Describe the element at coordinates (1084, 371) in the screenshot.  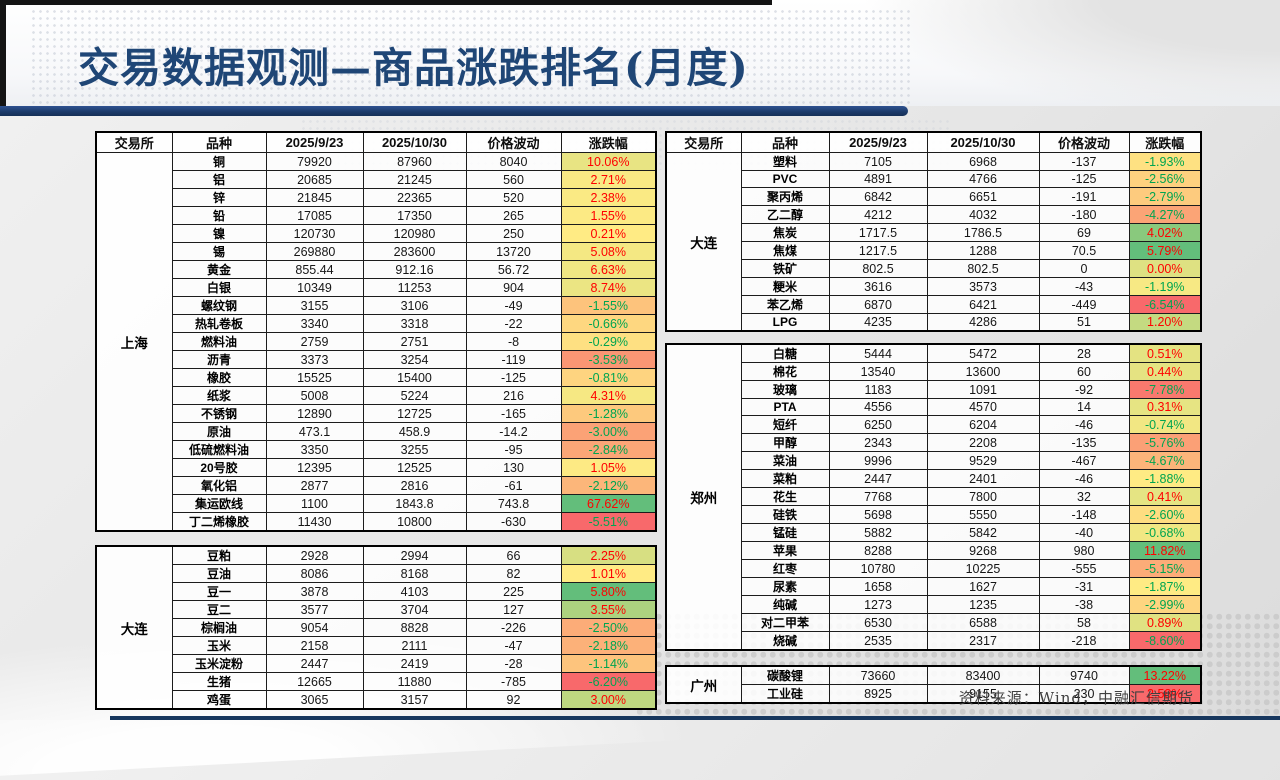
I see `change-cell: 60` at that location.